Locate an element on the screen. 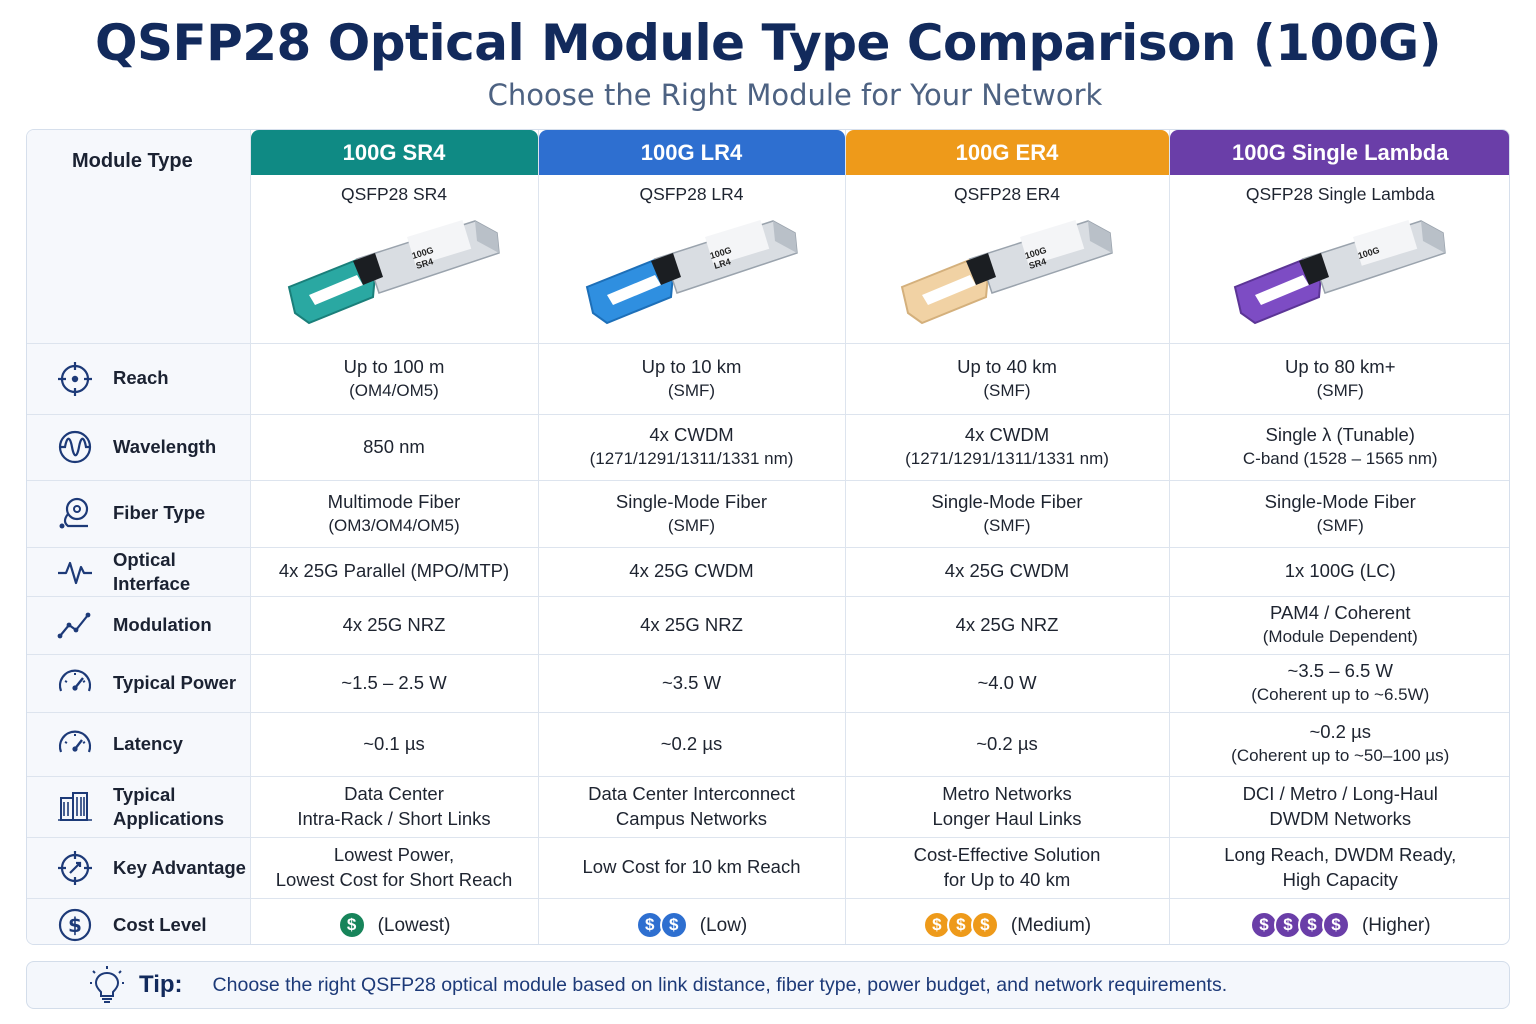 This screenshot has height=1024, width=1536. speedometer-icon is located at coordinates (75, 744).